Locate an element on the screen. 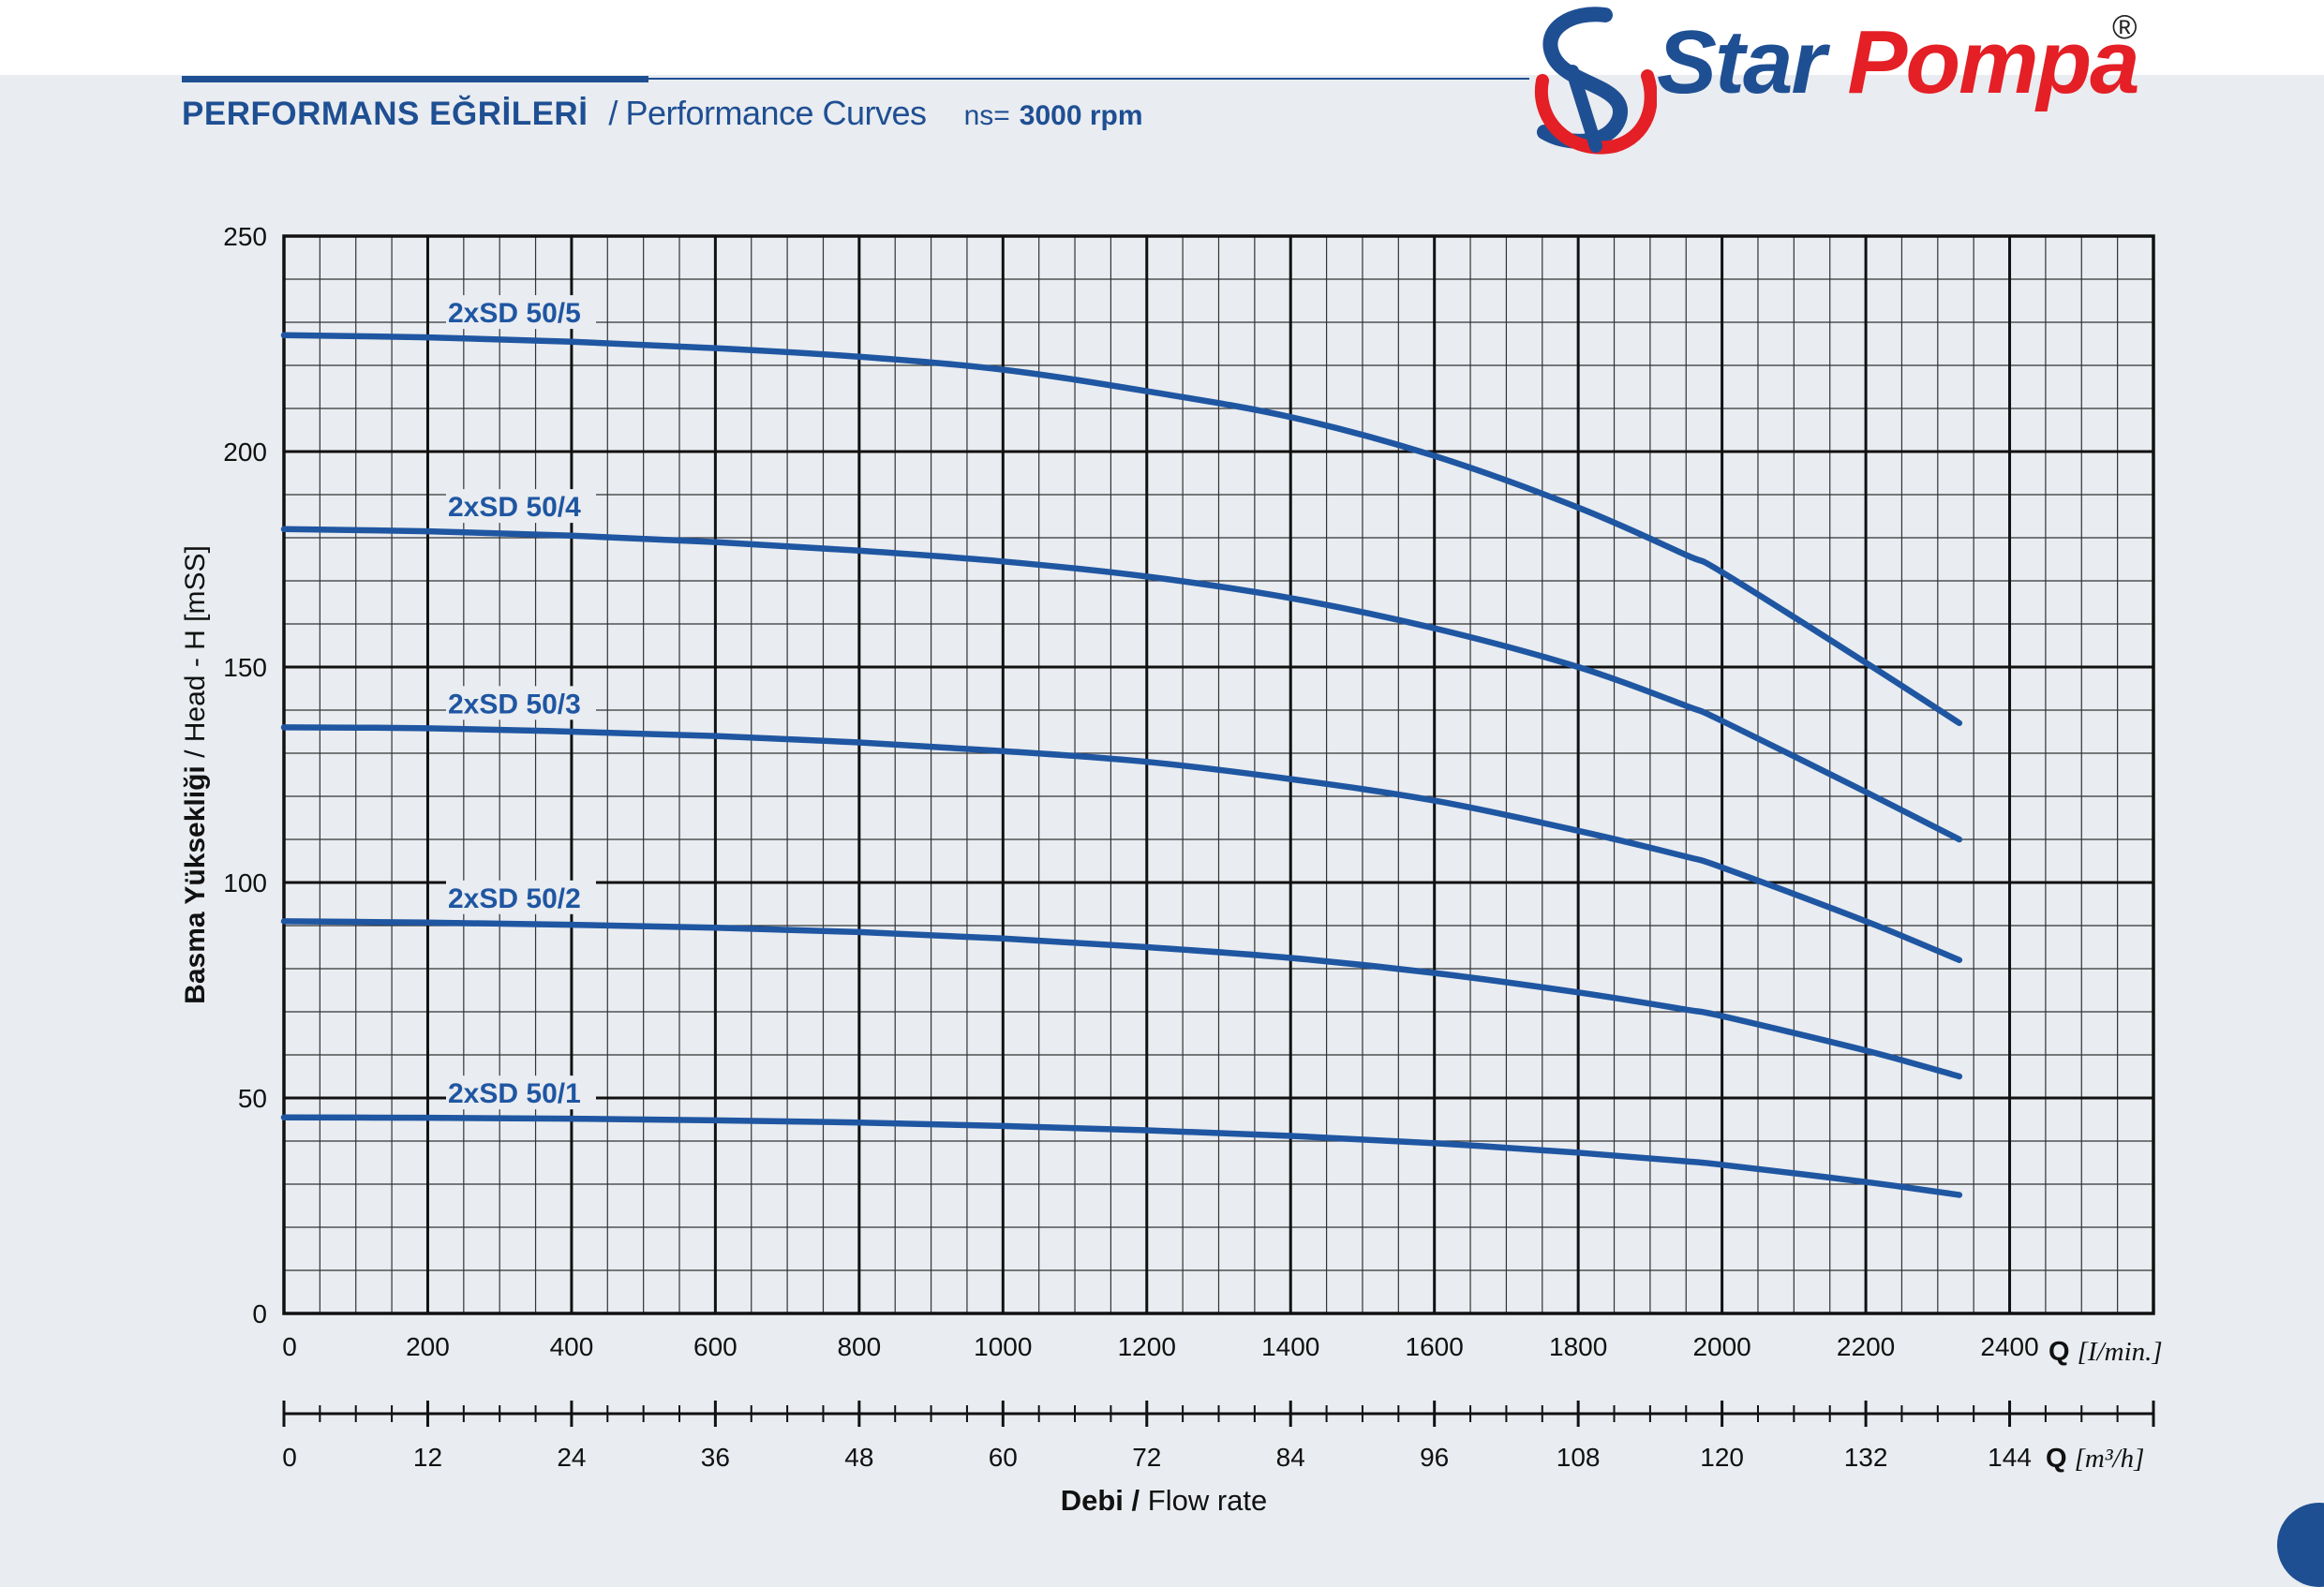 The width and height of the screenshot is (2324, 1587). x-tick-label-m3h: 24 is located at coordinates (571, 1457).